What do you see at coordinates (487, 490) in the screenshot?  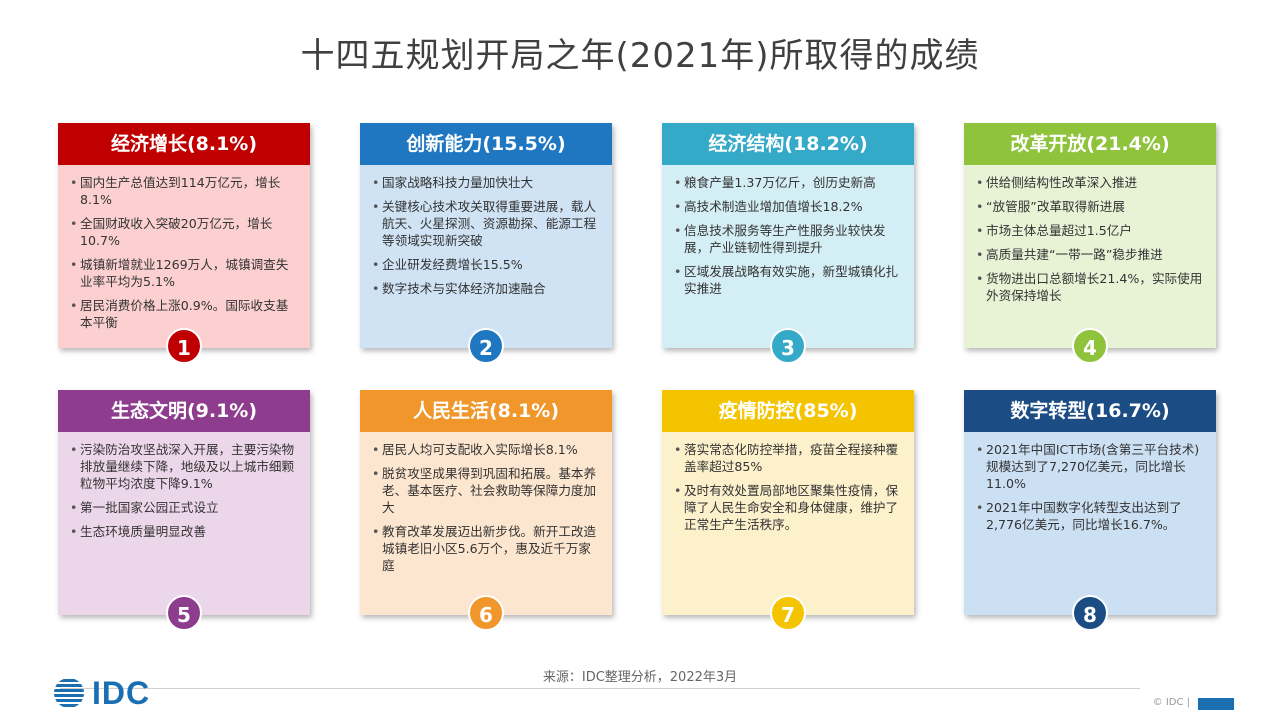 I see `card-item: 脱贫攻坚成果得到巩固和拓展。基本养老、基本医疗、社会救助等保障力度加大` at bounding box center [487, 490].